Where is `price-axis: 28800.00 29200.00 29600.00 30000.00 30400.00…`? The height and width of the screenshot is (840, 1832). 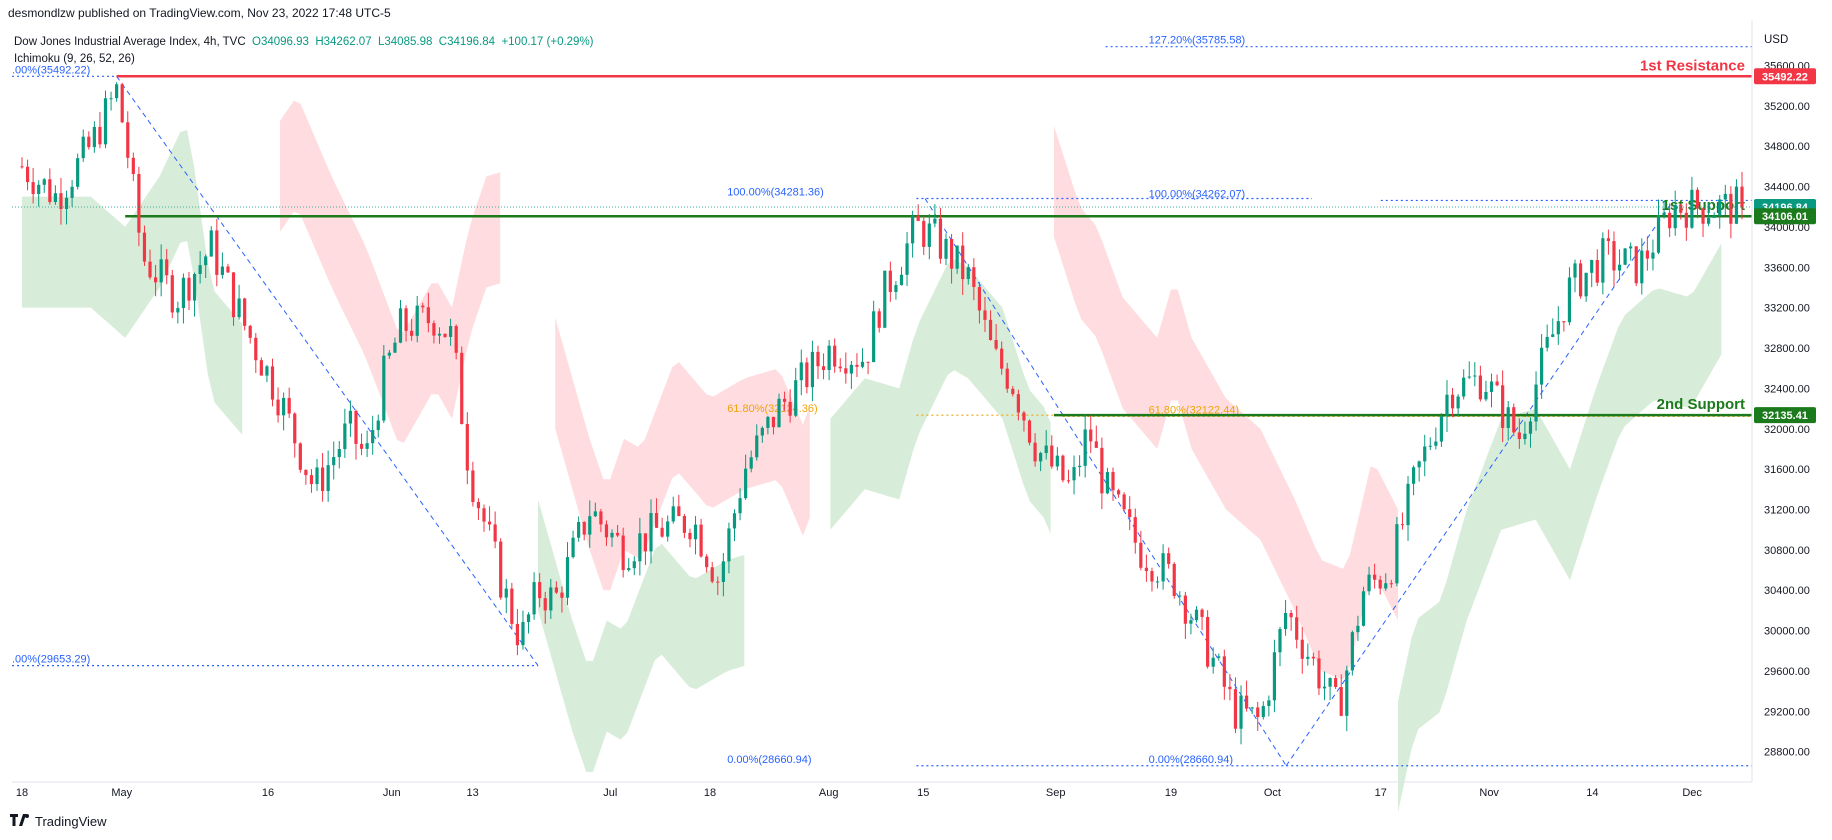
price-axis: 28800.00 29200.00 29600.00 30000.00 30400.00… is located at coordinates (1787, 409).